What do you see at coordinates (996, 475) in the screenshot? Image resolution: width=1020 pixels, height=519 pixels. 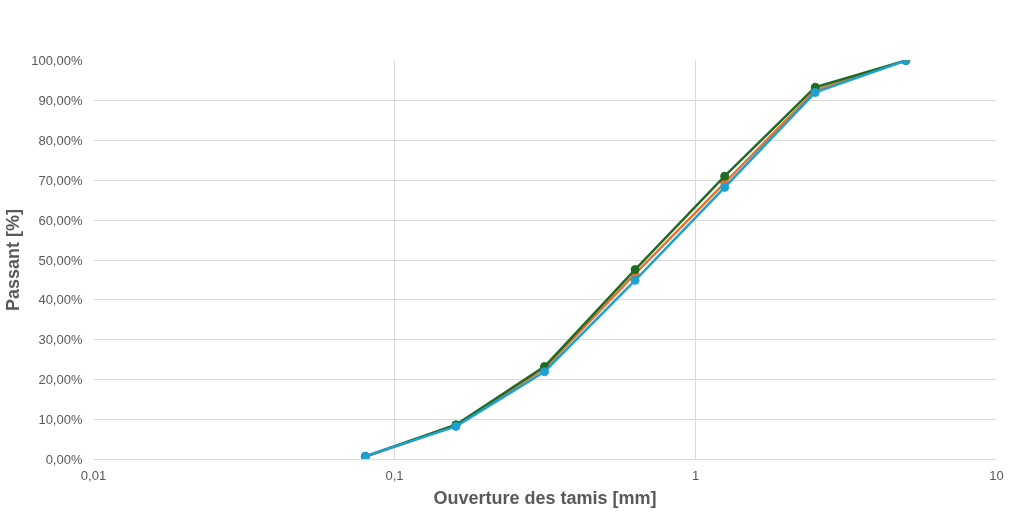 I see `x-tick-label: 10` at bounding box center [996, 475].